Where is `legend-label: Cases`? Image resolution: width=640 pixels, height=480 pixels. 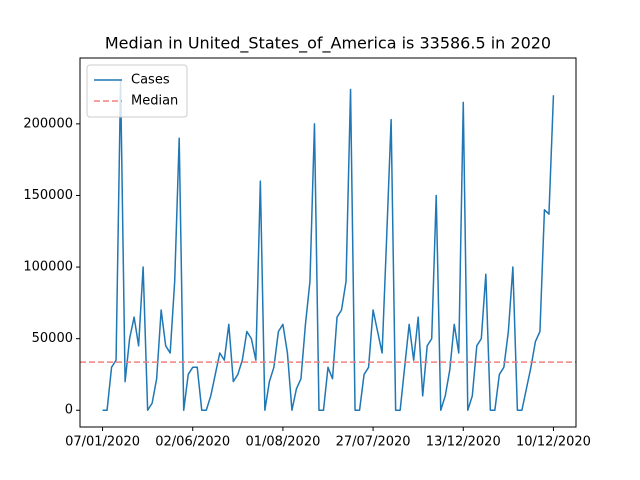 legend-label: Cases is located at coordinates (150, 80).